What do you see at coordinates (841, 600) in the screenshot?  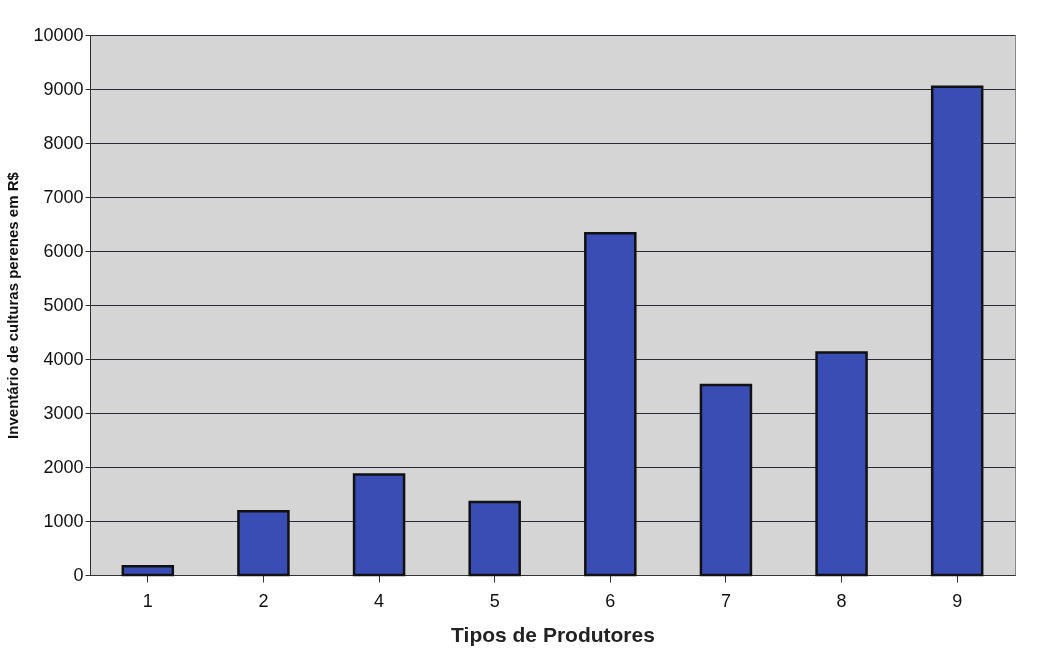 I see `x-tick-label: 8` at bounding box center [841, 600].